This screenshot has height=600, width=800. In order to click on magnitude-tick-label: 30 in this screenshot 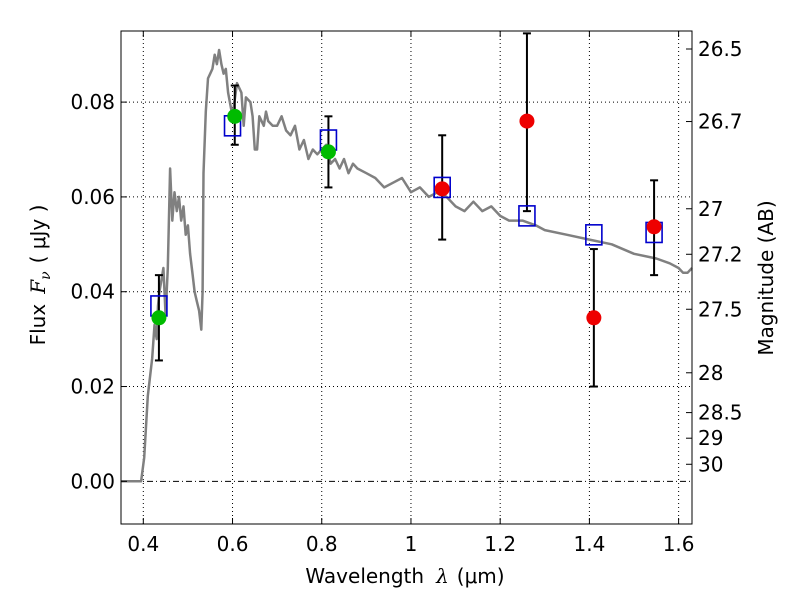, I will do `click(710, 464)`.